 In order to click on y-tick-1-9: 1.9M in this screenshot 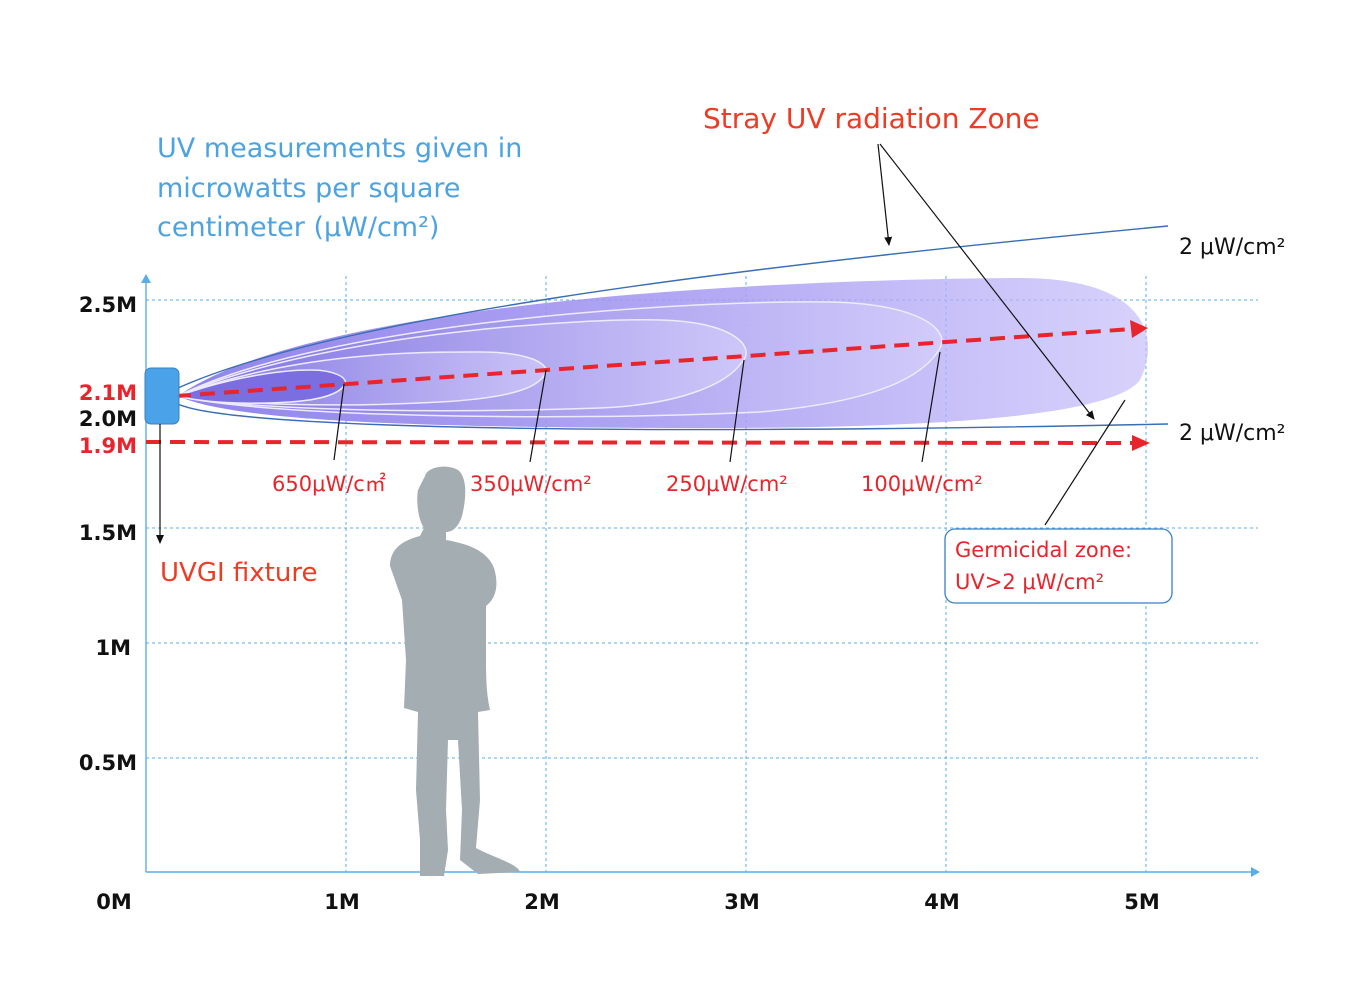, I will do `click(108, 446)`.